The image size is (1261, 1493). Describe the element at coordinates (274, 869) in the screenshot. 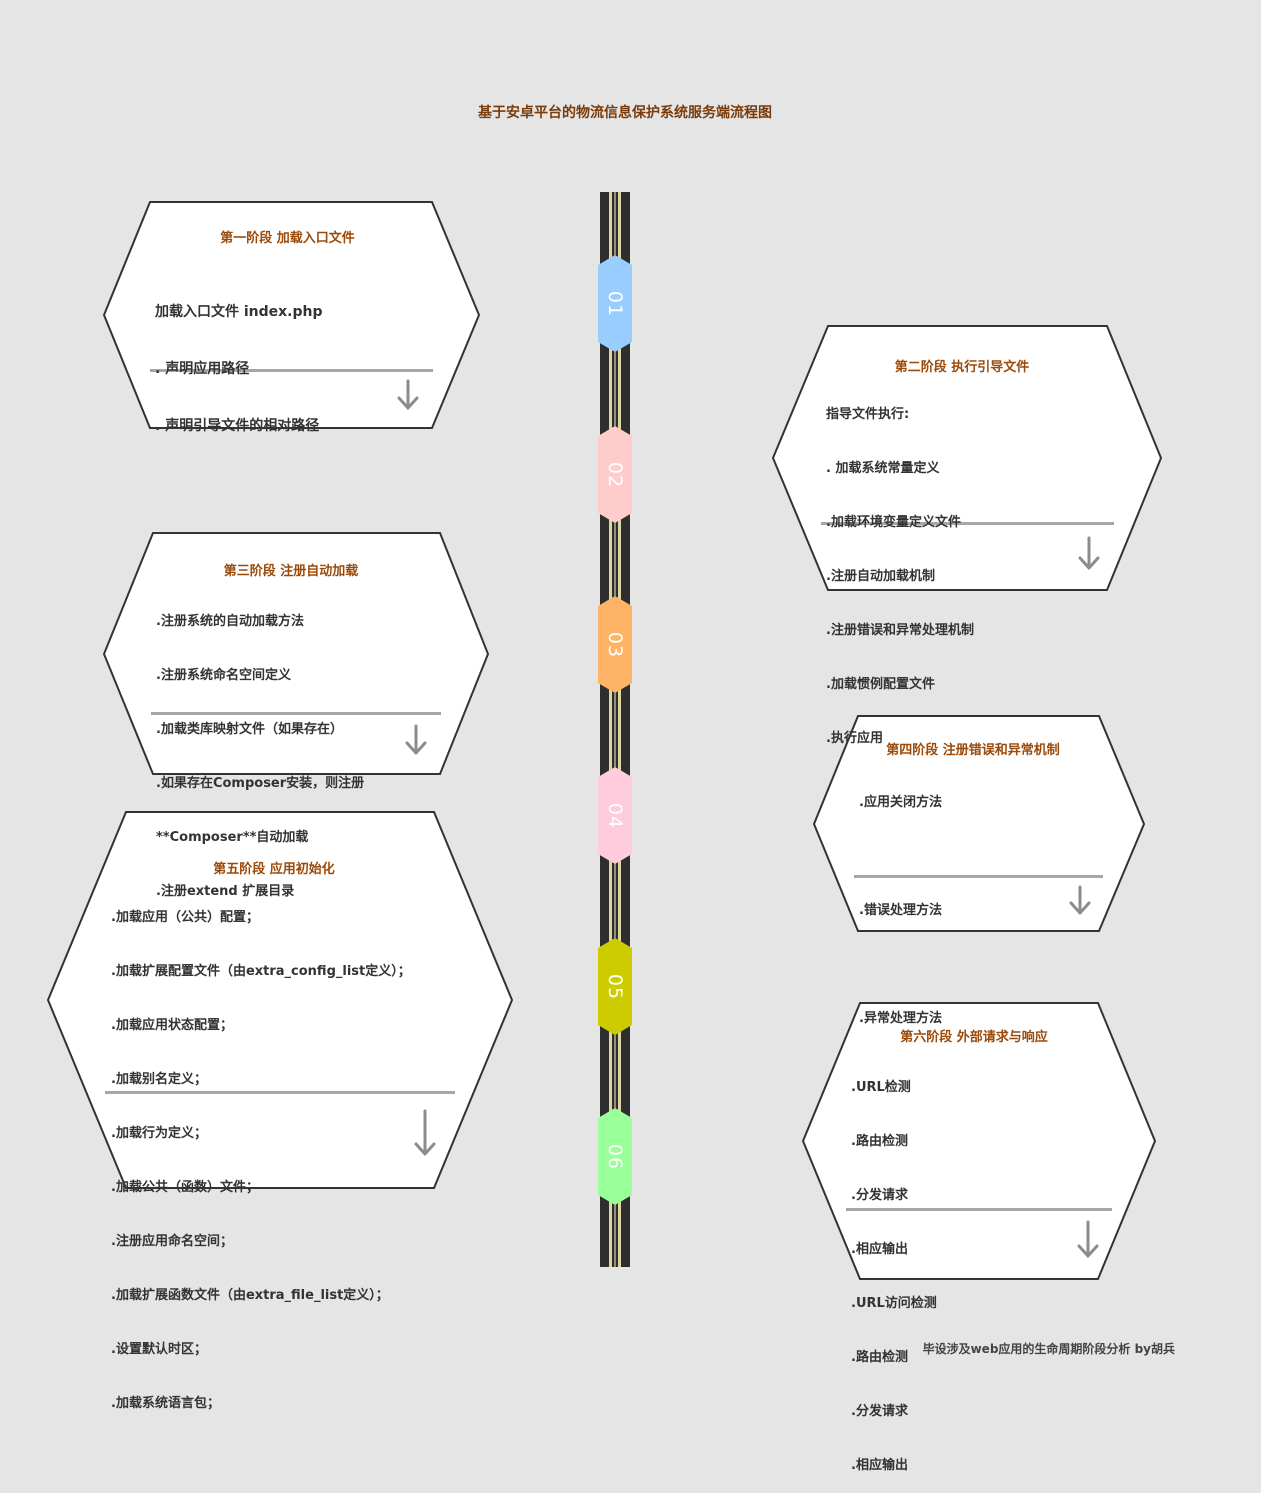

I see `stage-5-title: 第五阶段 应用初始化` at that location.